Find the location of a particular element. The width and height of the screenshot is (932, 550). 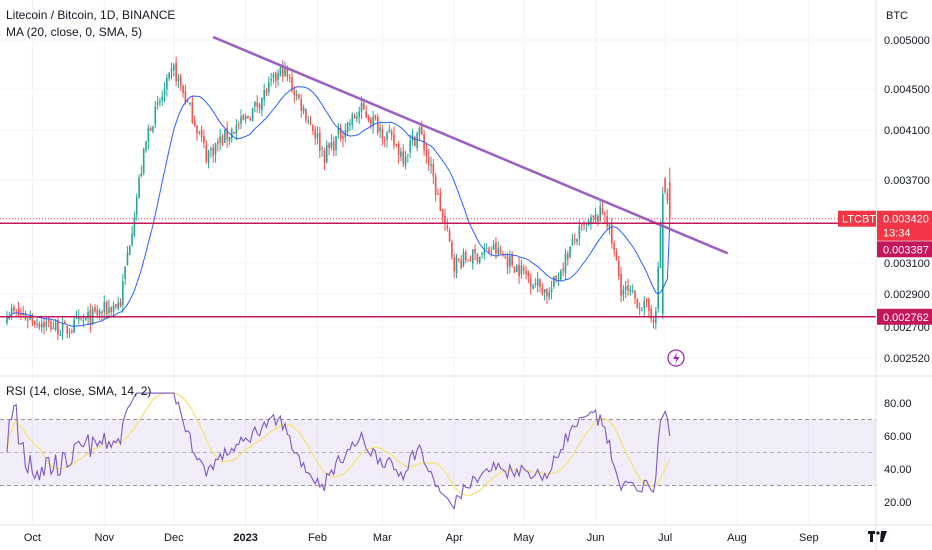

currency-label: BTC is located at coordinates (897, 16).